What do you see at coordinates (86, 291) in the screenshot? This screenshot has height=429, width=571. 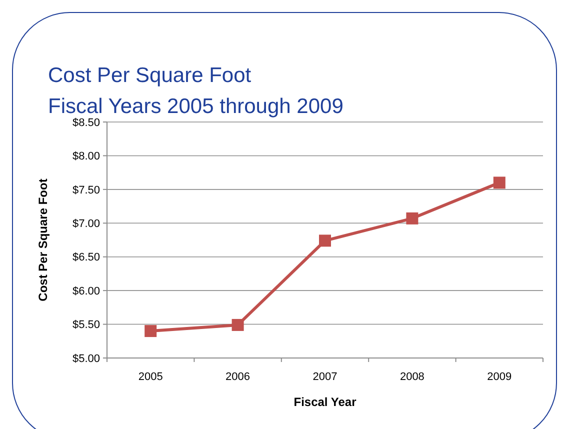 I see `y-tick-label: $6.00` at bounding box center [86, 291].